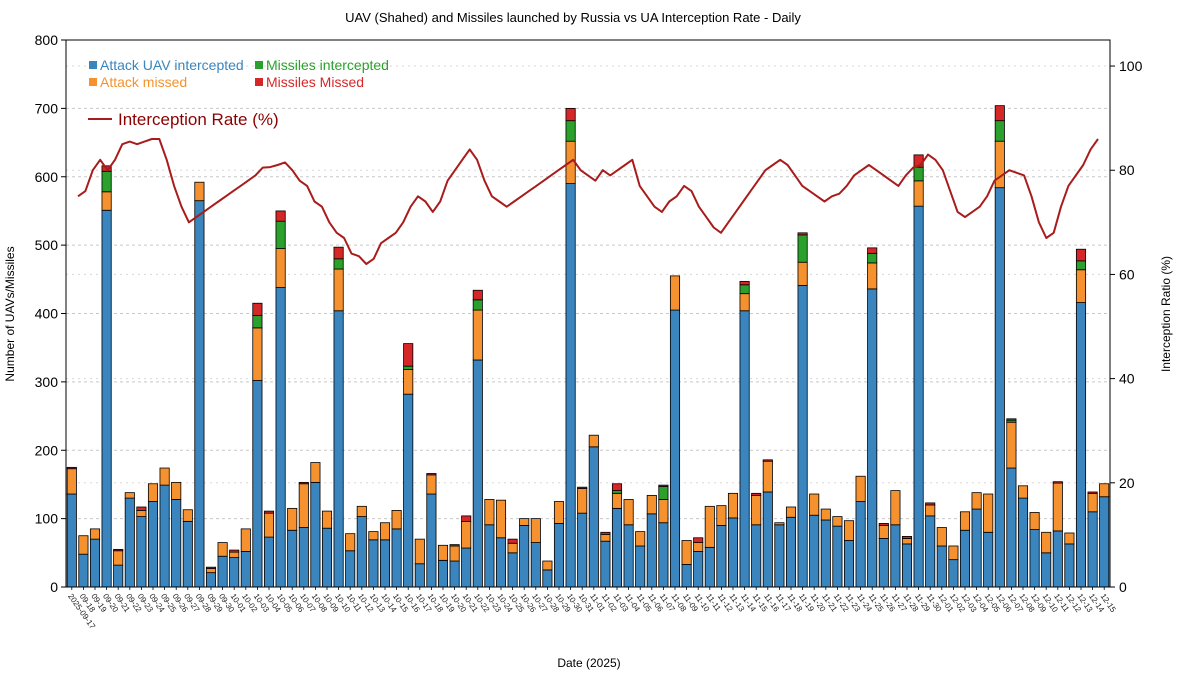  What do you see at coordinates (259, 65) in the screenshot?
I see `legend-swatch-missiles-intercepted` at bounding box center [259, 65].